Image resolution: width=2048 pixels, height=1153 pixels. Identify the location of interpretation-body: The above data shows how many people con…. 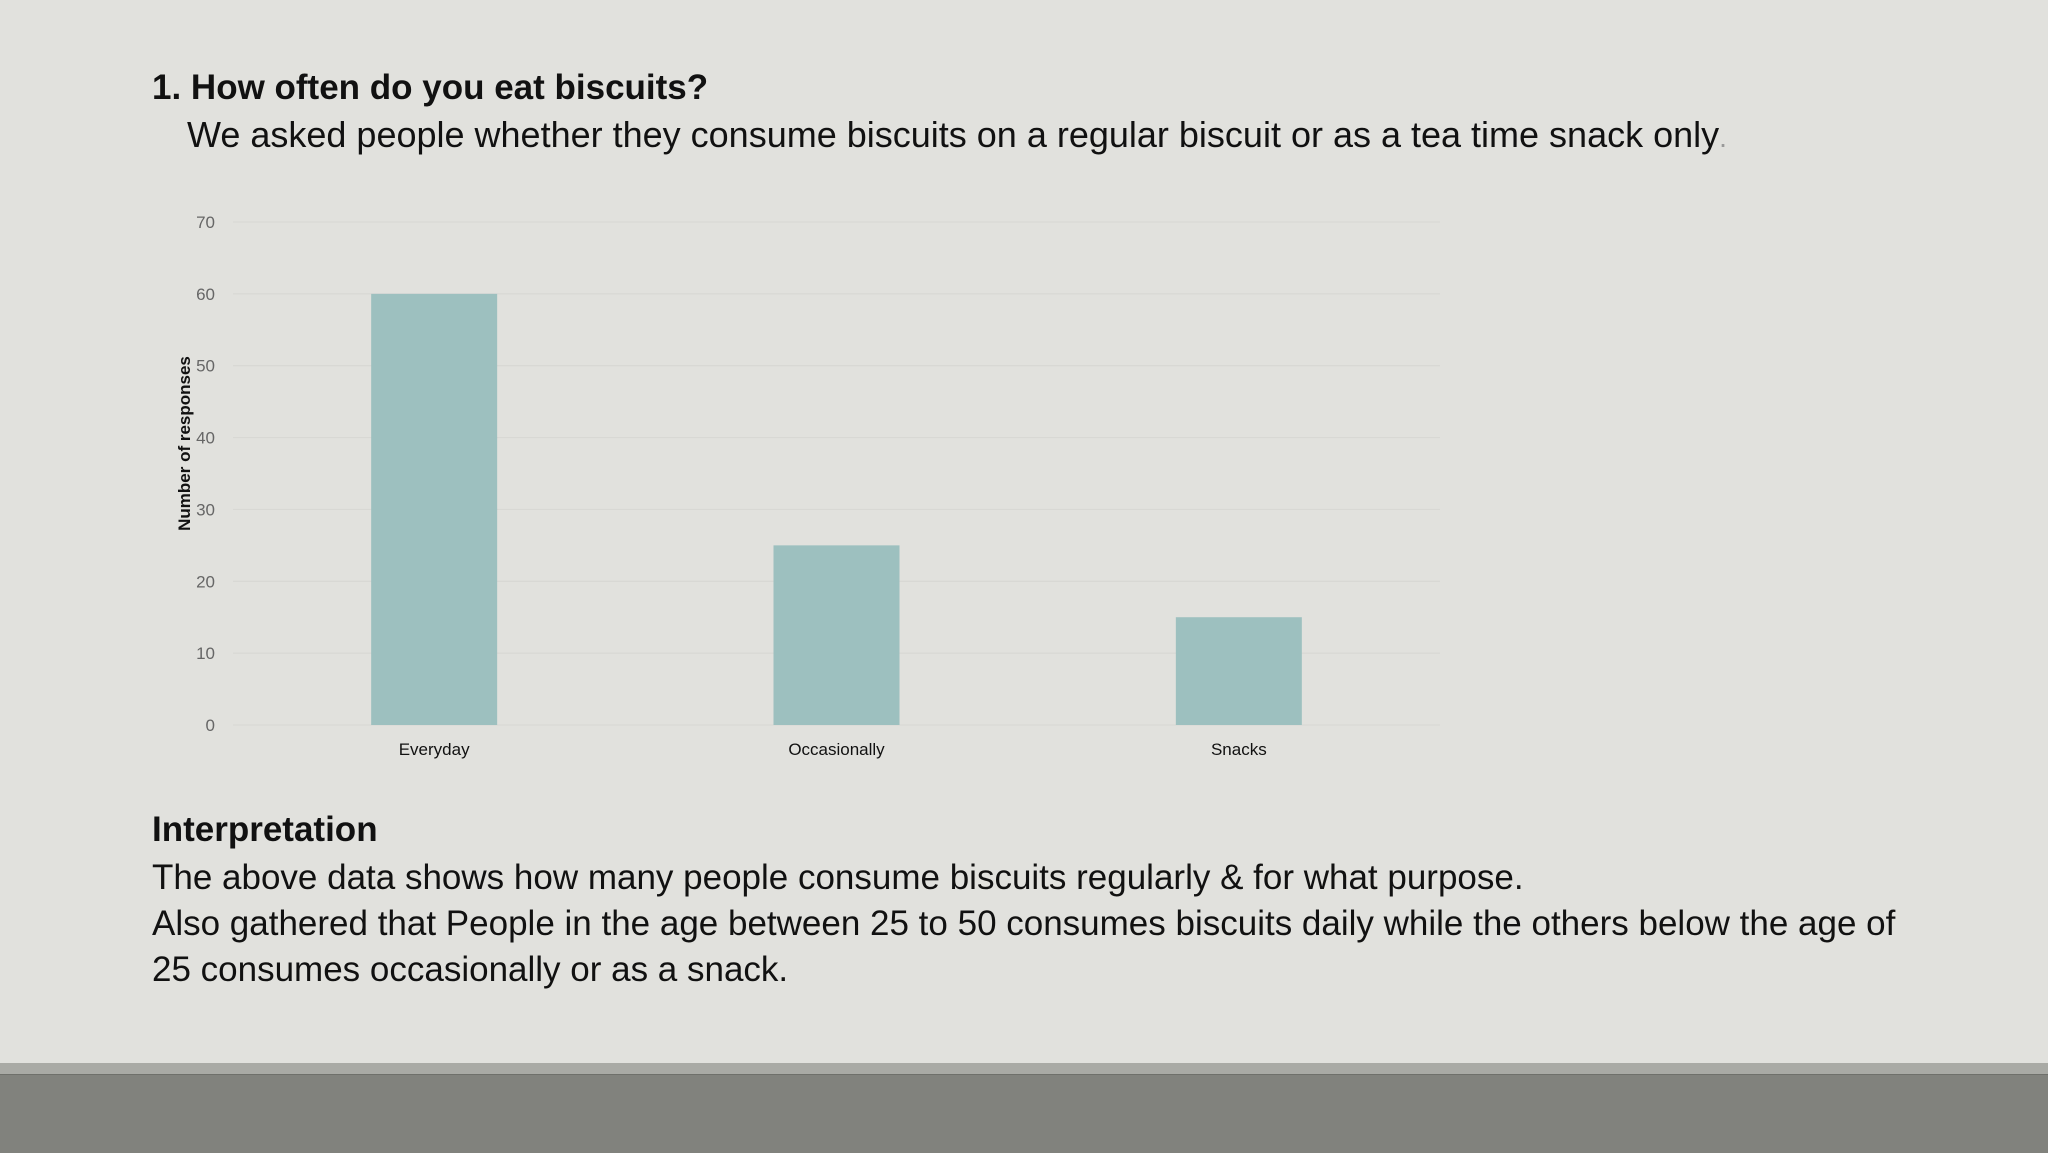
(1052, 924).